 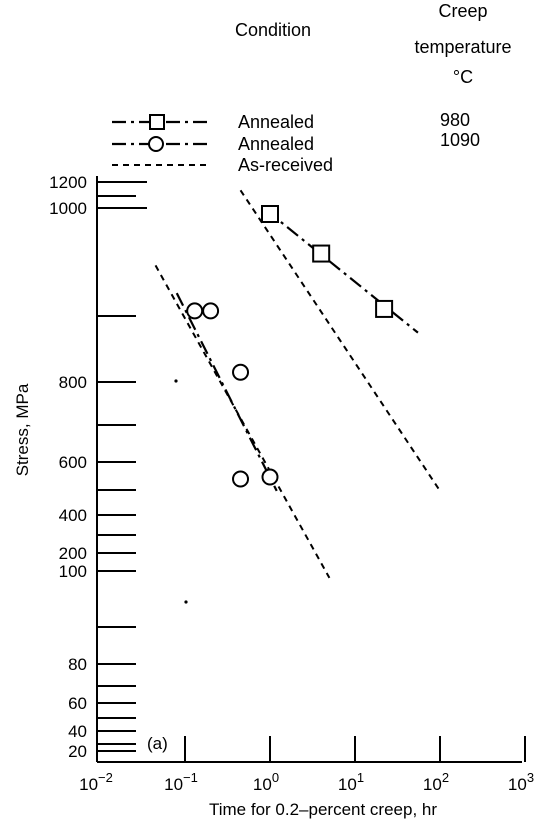 What do you see at coordinates (73, 553) in the screenshot?
I see `y-tick-label: 200` at bounding box center [73, 553].